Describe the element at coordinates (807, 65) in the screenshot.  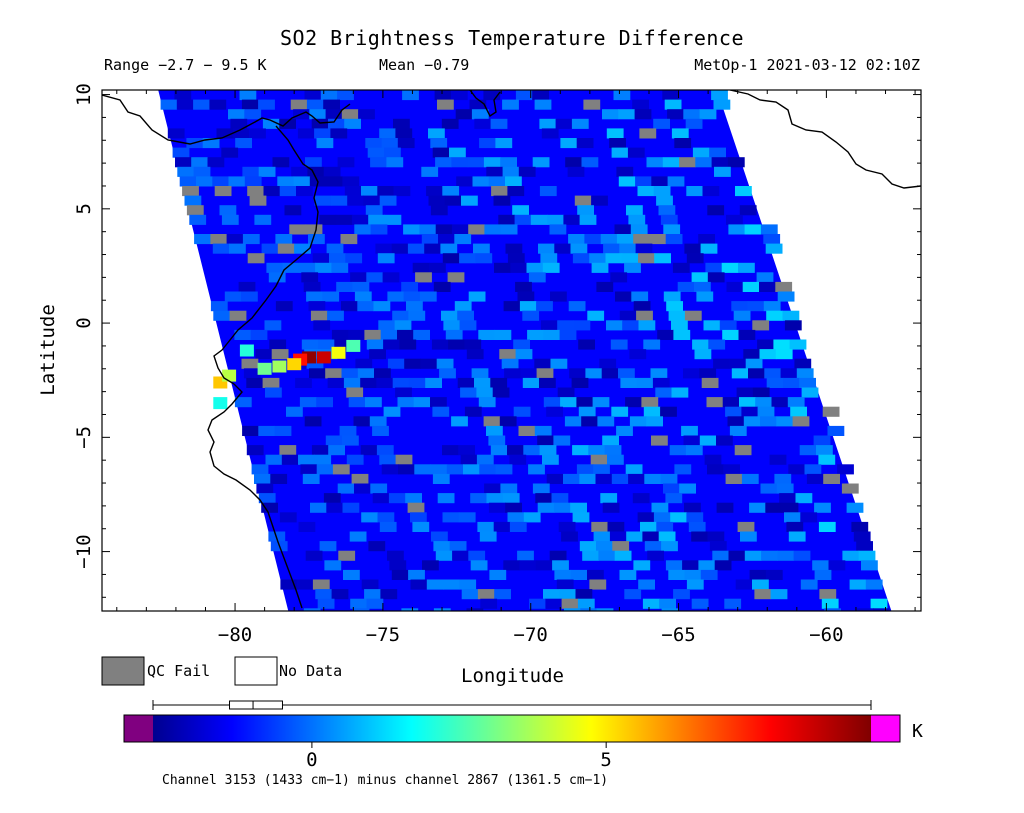
I see `satellite-timestamp: MetOp-1 2021-03-12 02:10Z` at that location.